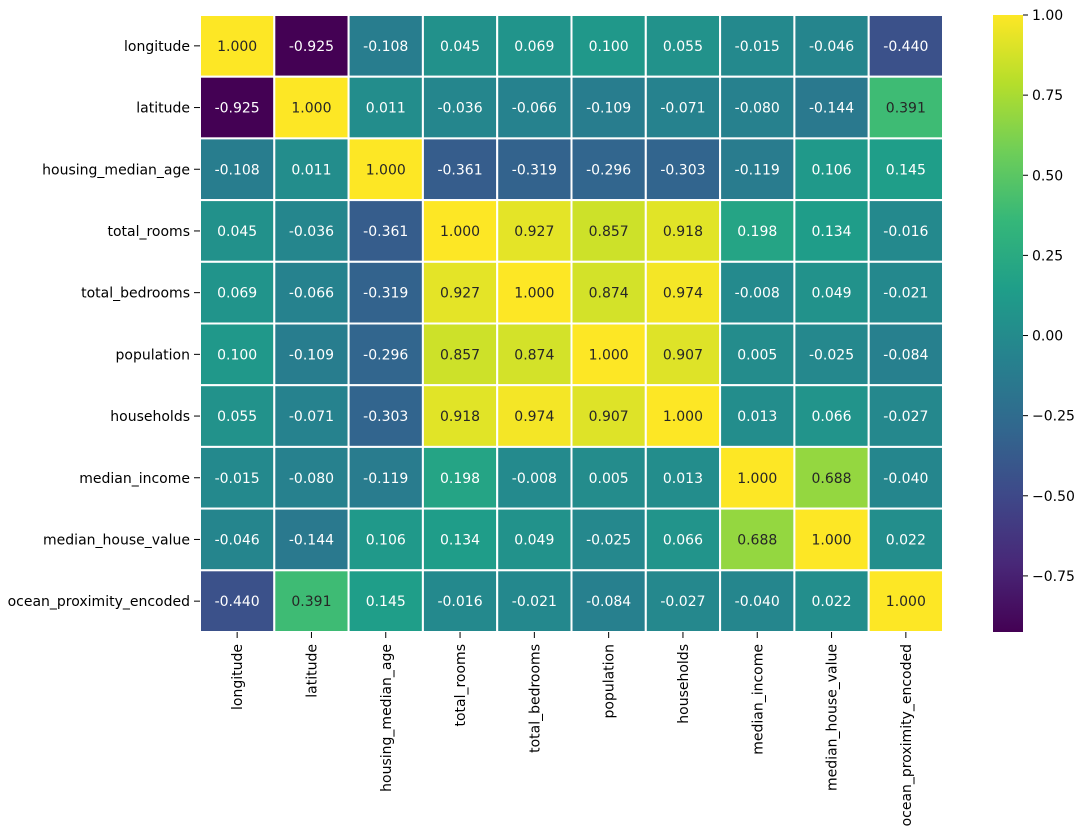 This screenshot has height=832, width=1084. What do you see at coordinates (1053, 417) in the screenshot?
I see `colorbar-tick-label: −0.25` at bounding box center [1053, 417].